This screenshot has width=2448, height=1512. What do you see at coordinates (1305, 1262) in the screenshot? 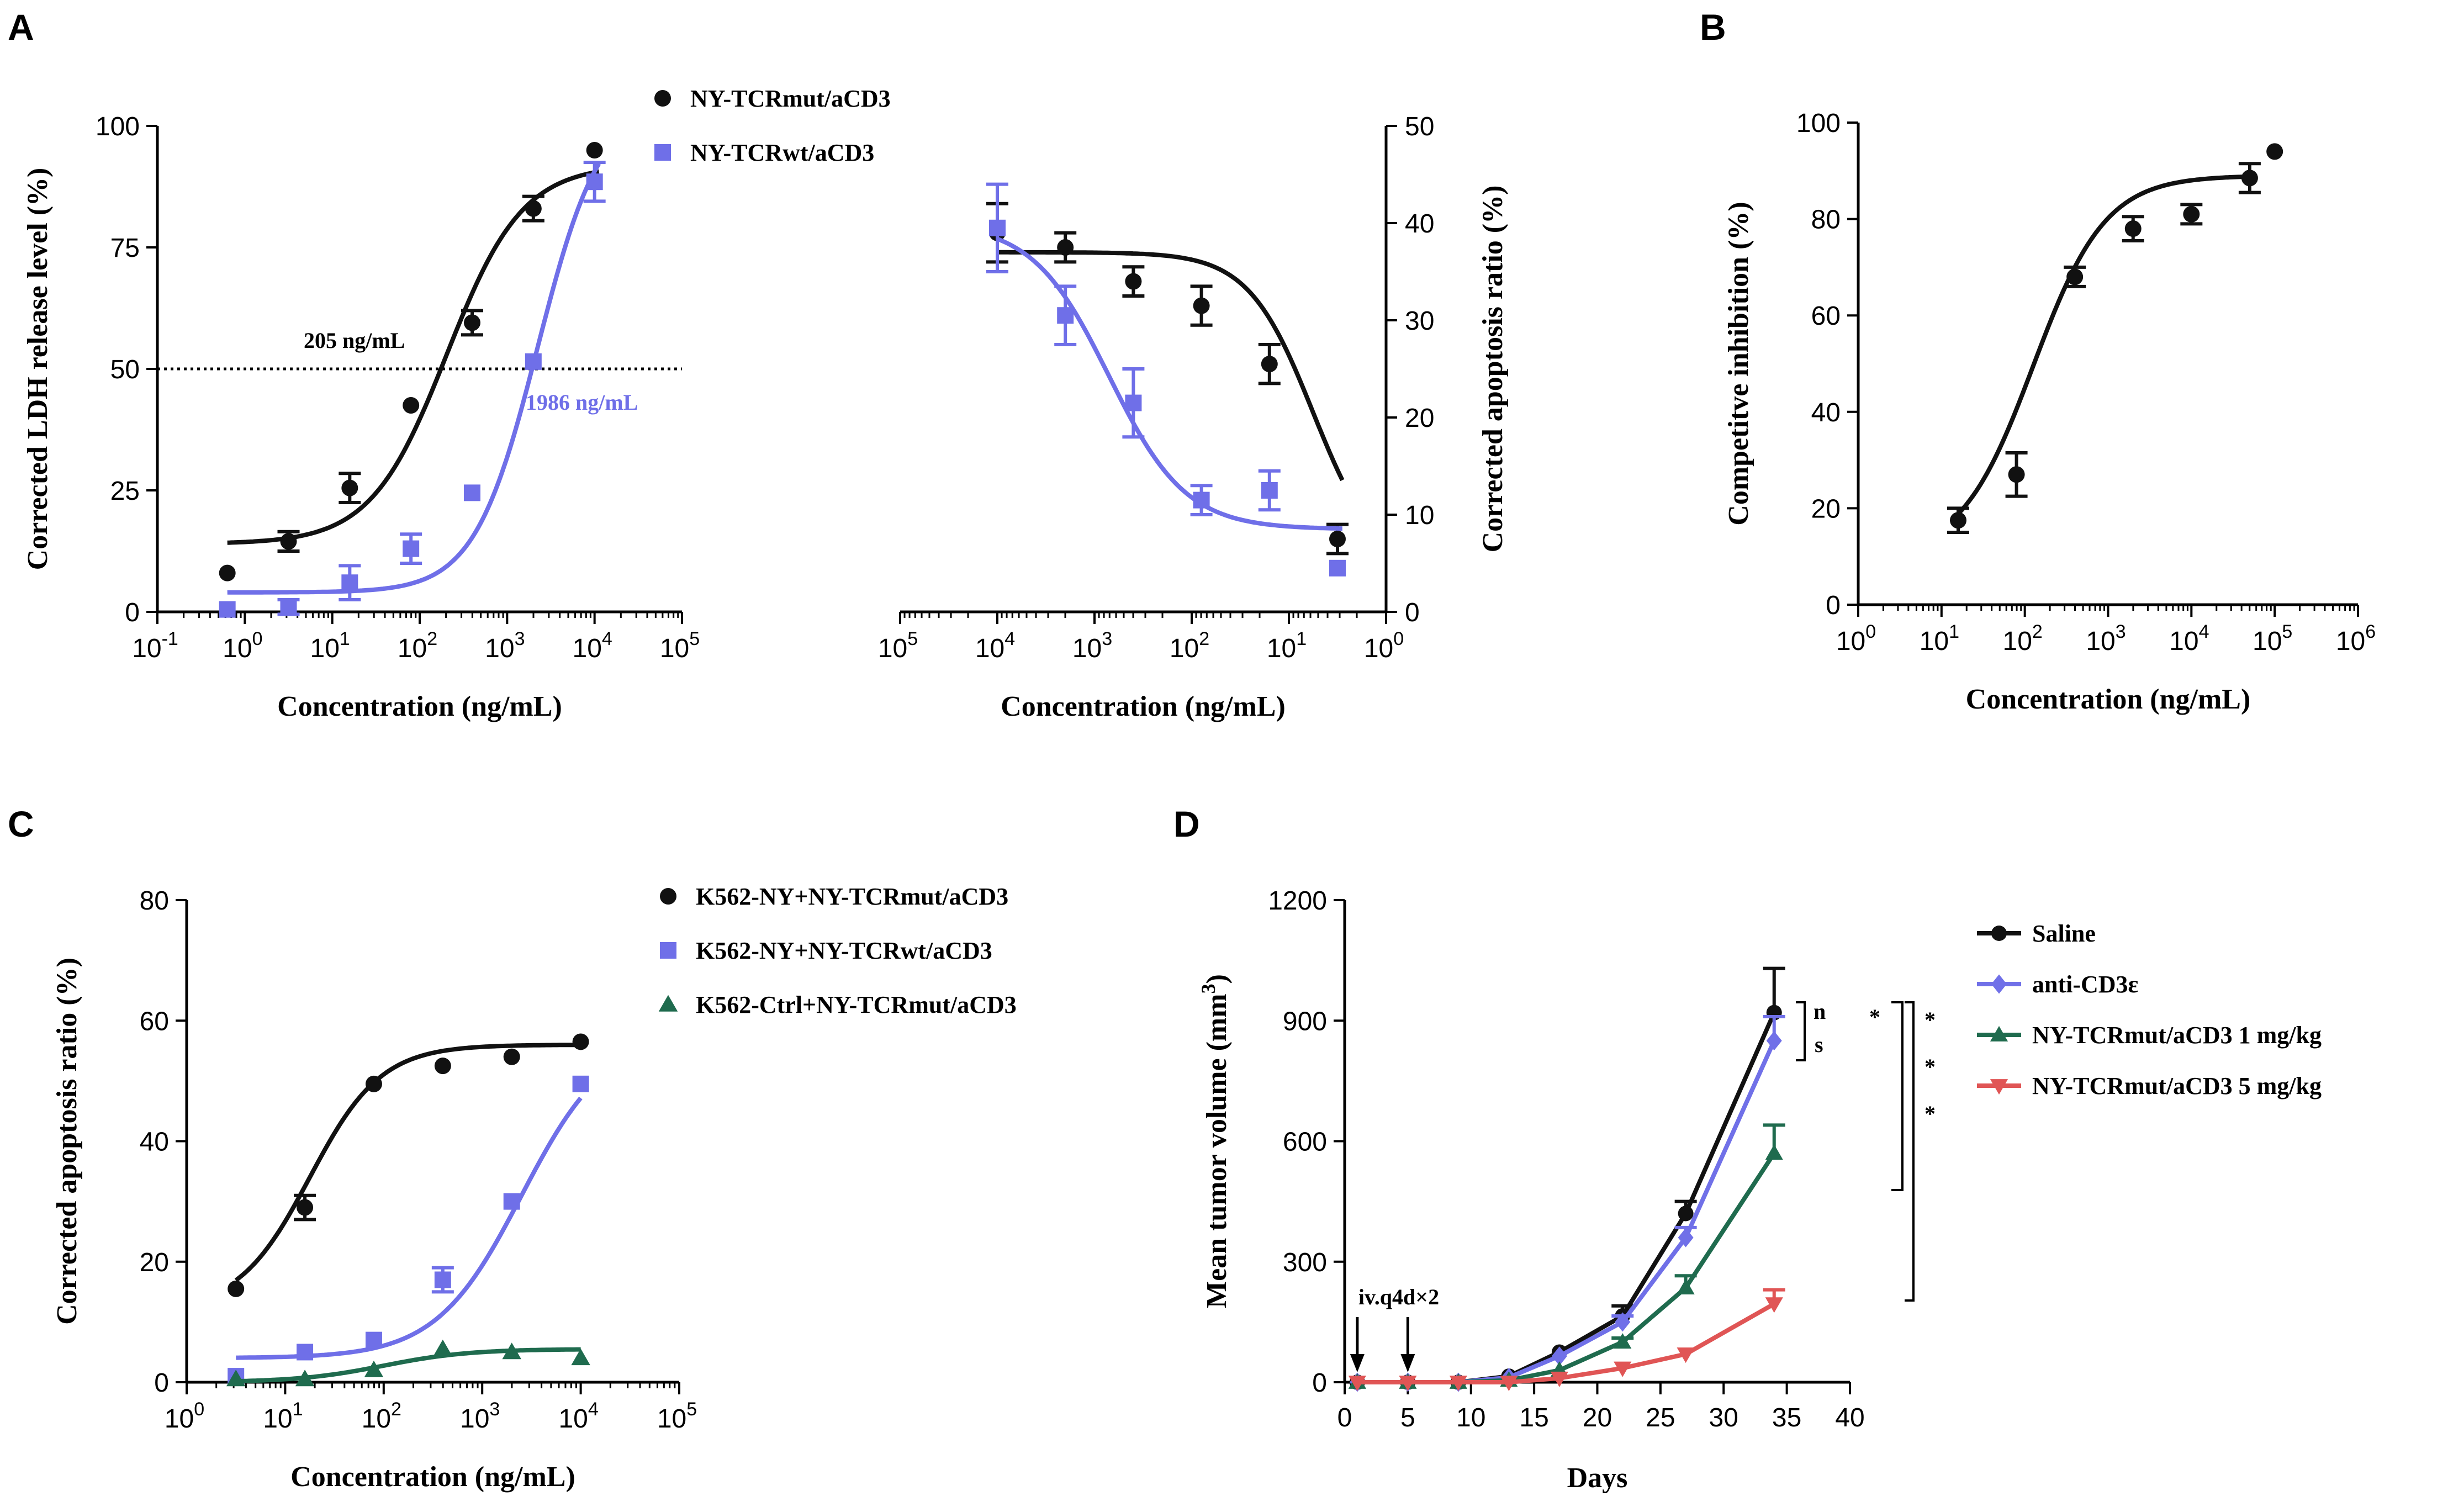
I see `y-tick-label: 300` at bounding box center [1305, 1262].